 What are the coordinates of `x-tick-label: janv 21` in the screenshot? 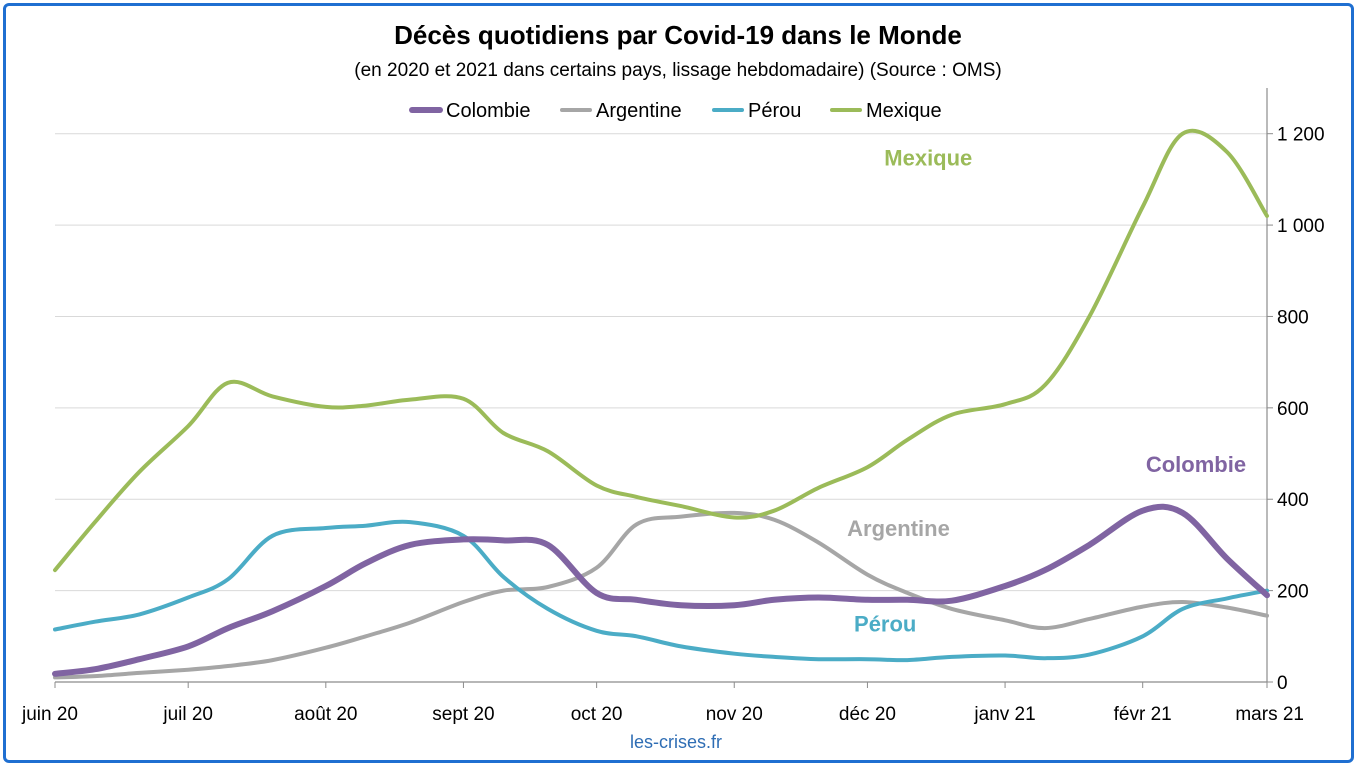 It's located at (1004, 714).